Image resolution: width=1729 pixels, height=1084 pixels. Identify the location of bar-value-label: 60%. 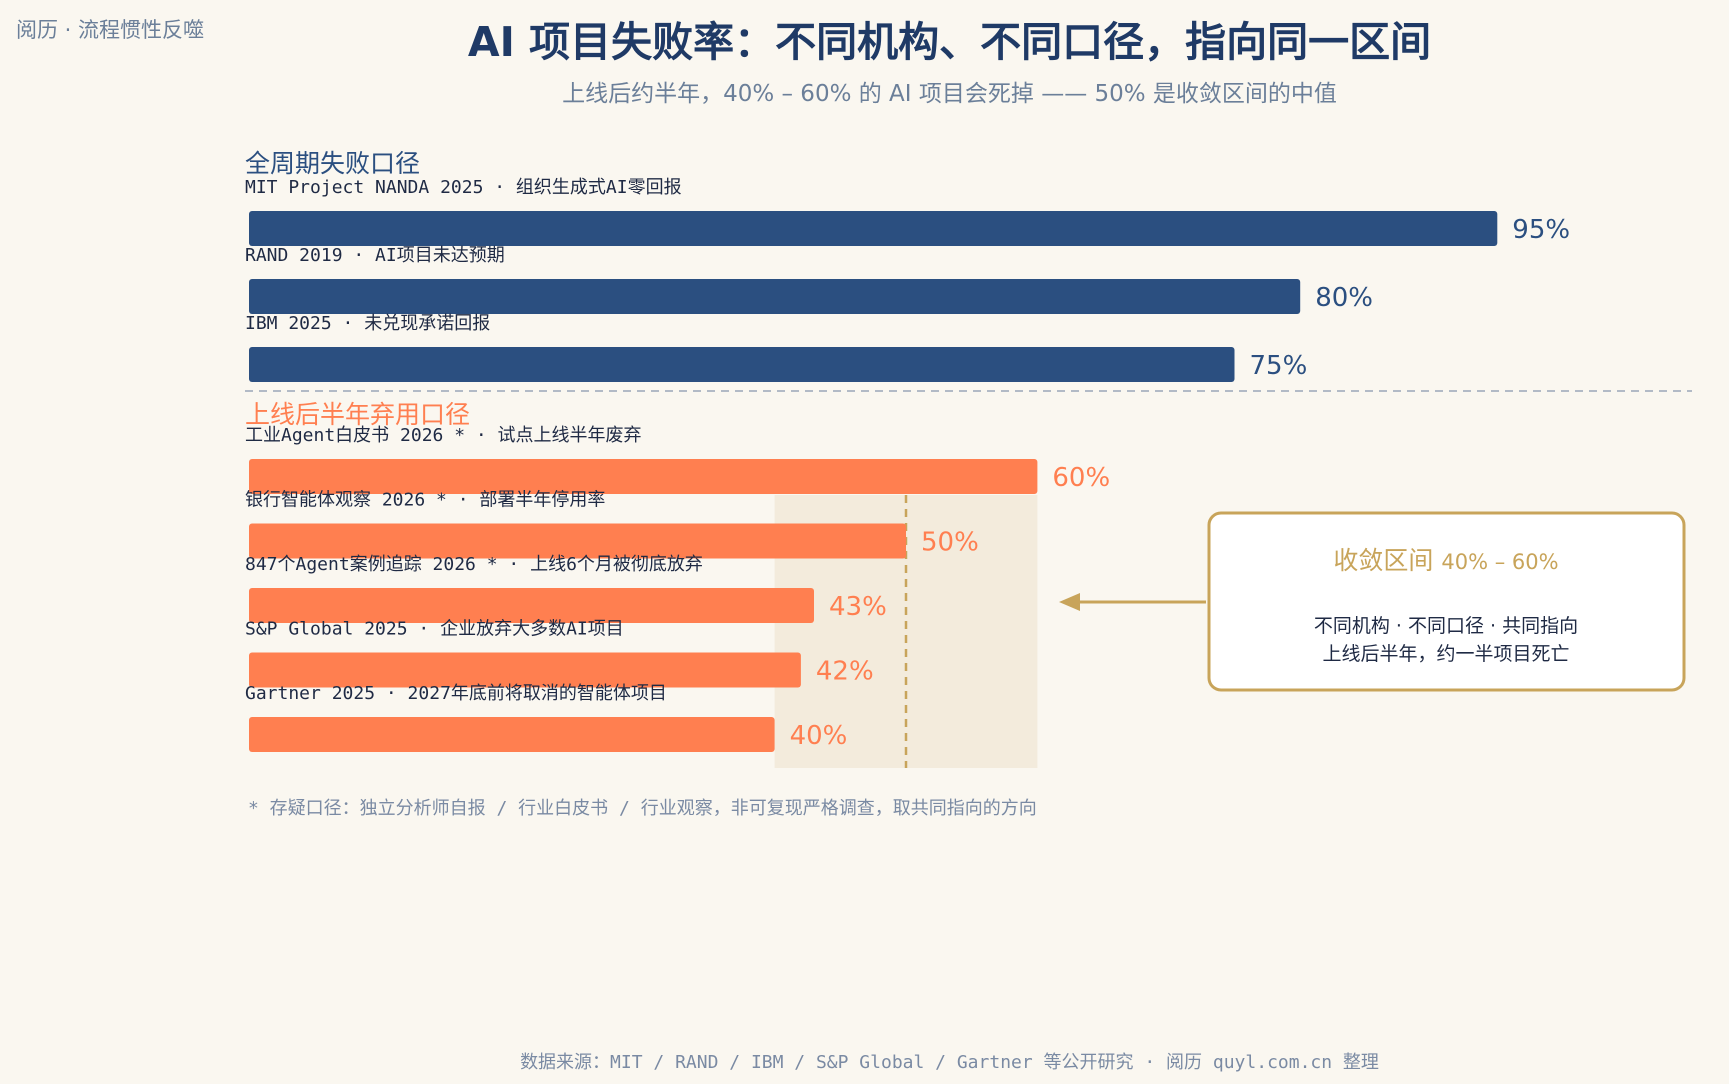
(1081, 478).